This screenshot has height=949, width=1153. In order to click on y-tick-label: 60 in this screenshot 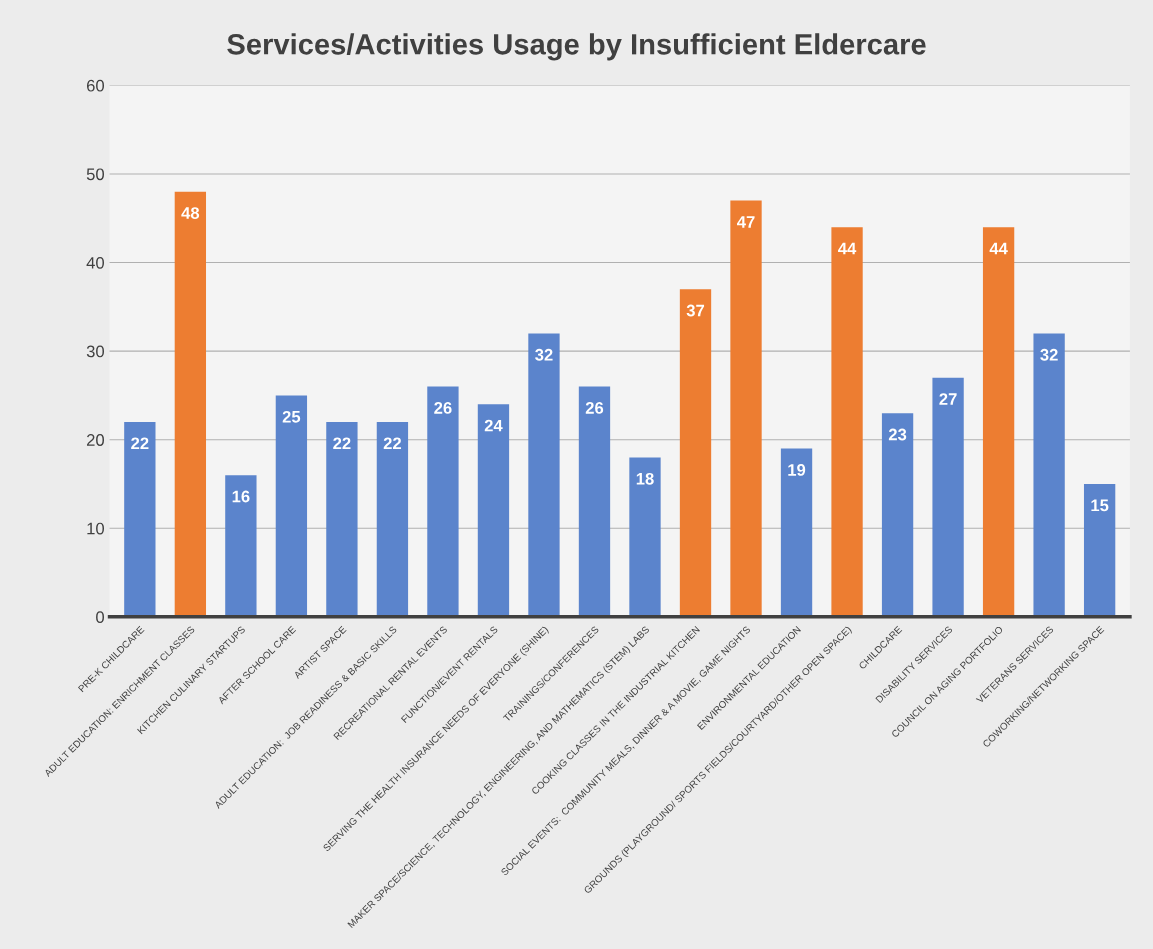, I will do `click(95, 85)`.